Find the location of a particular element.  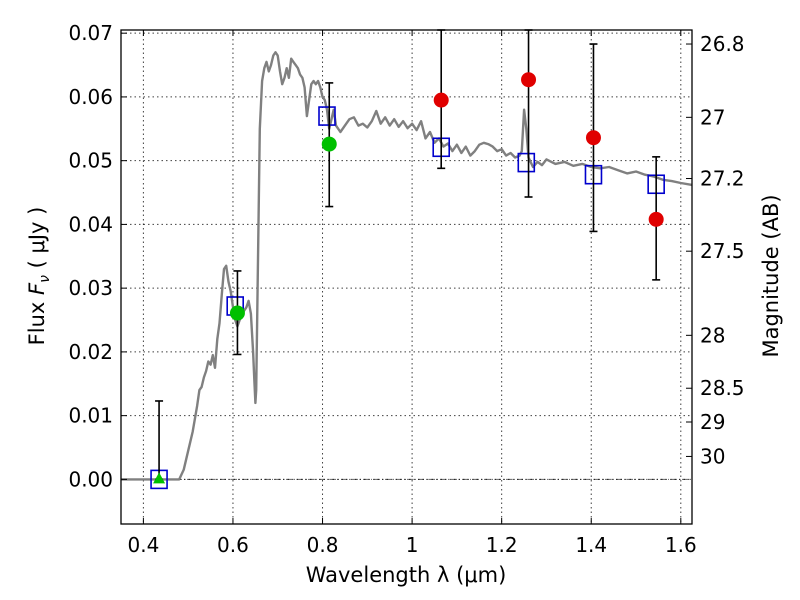

y2-tick-label: 28 is located at coordinates (712, 335).